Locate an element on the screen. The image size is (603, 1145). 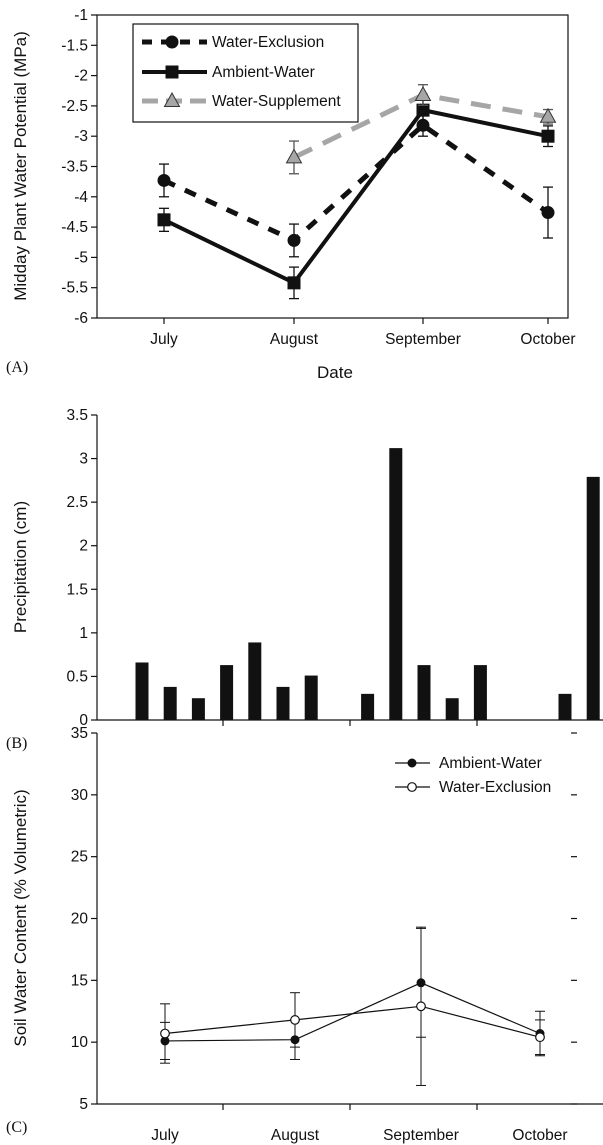
panel-a-x-tick-label: September is located at coordinates (423, 339).